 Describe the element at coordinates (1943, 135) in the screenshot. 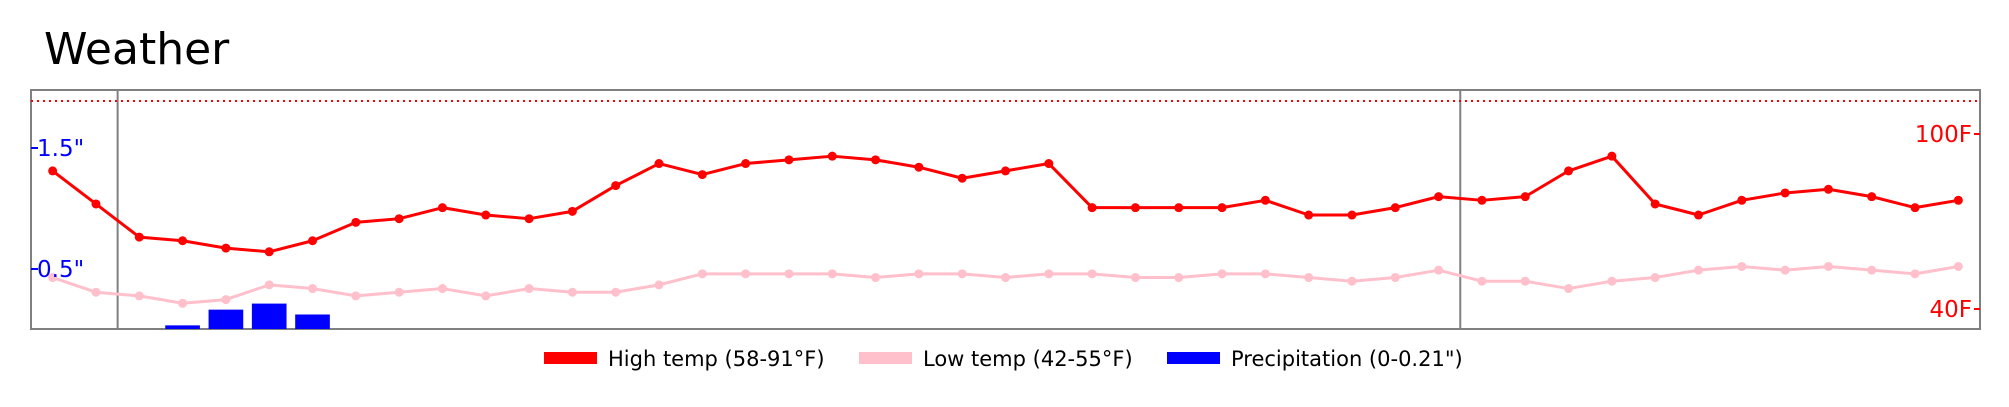

I see `right-tick-label-upper: 100F` at that location.